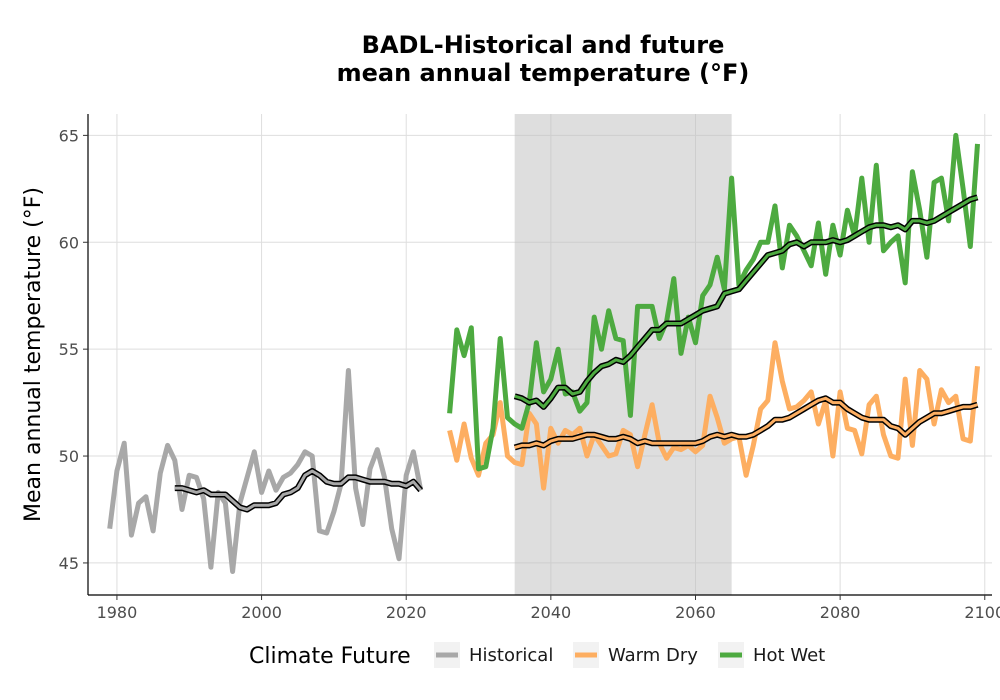 This screenshot has width=1000, height=700. What do you see at coordinates (653, 655) in the screenshot?
I see `legend-label: Warm Dry` at bounding box center [653, 655].